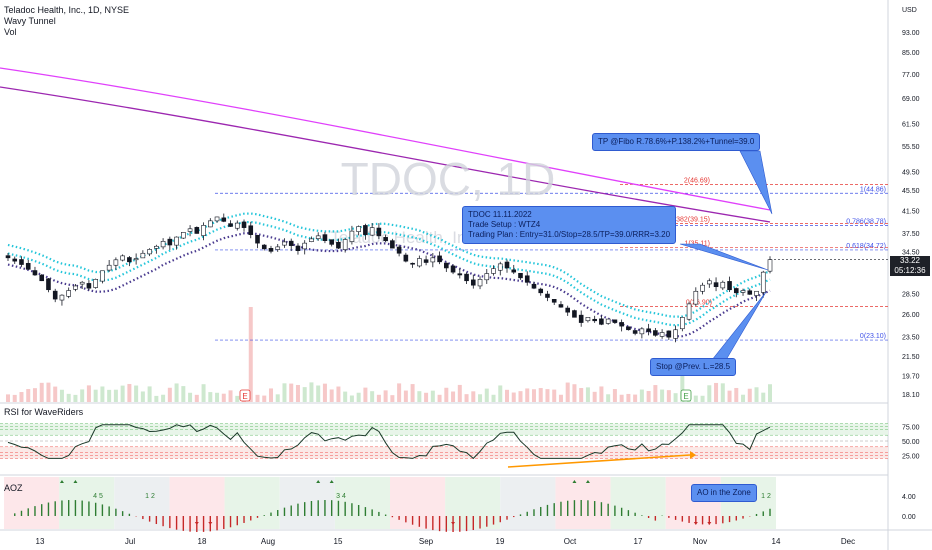 This screenshot has width=932, height=550. What do you see at coordinates (724, 493) in the screenshot?
I see `callout-aoz: AO in the Zone` at bounding box center [724, 493].